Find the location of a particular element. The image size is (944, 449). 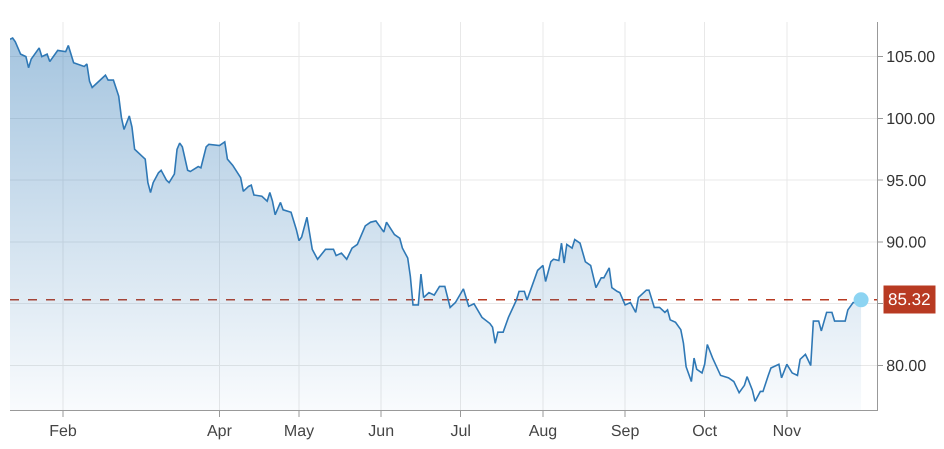

x-tick-label: Jul is located at coordinates (460, 431).